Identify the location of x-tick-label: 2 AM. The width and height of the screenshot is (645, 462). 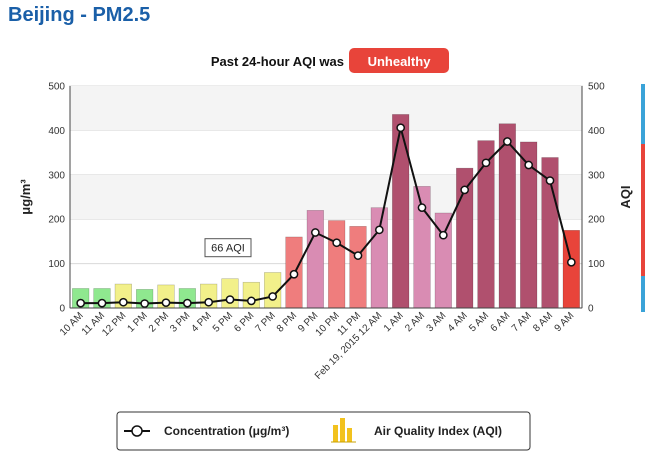
(415, 322).